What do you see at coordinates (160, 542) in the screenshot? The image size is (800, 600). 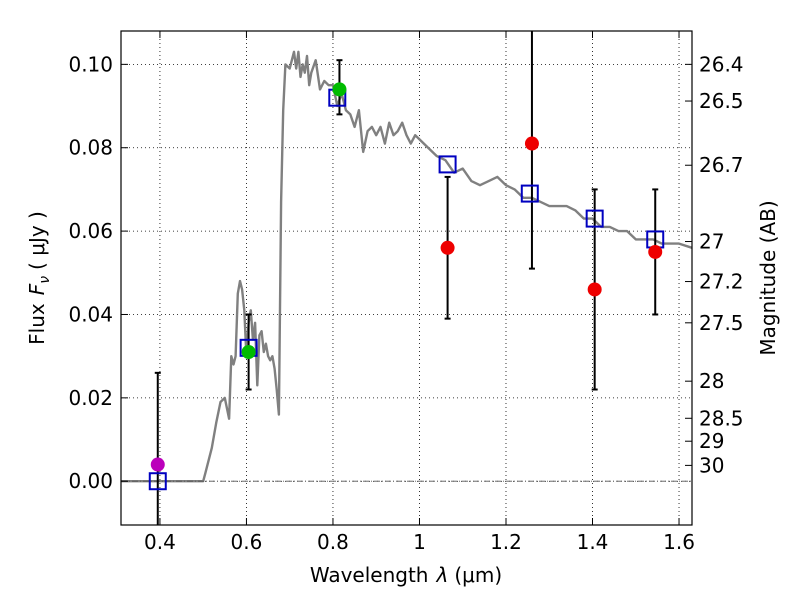 I see `x-tick-label: 0.4` at bounding box center [160, 542].